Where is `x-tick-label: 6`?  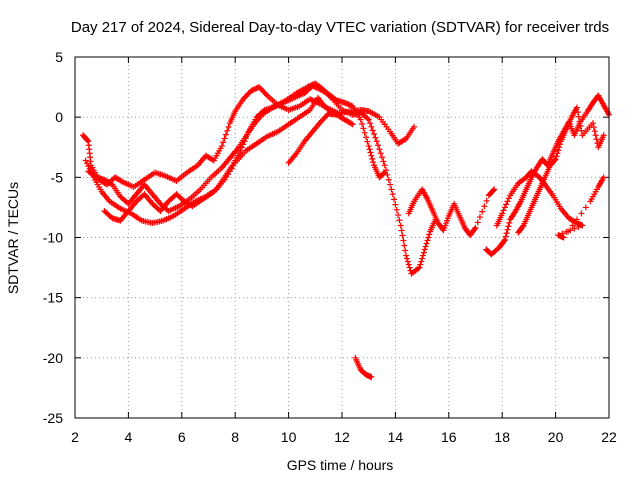 x-tick-label: 6 is located at coordinates (182, 437).